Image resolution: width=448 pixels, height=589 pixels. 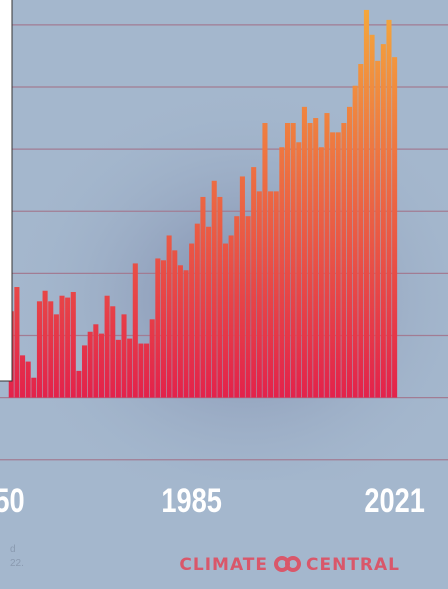 What do you see at coordinates (6, 191) in the screenshot?
I see `side-panel` at bounding box center [6, 191].